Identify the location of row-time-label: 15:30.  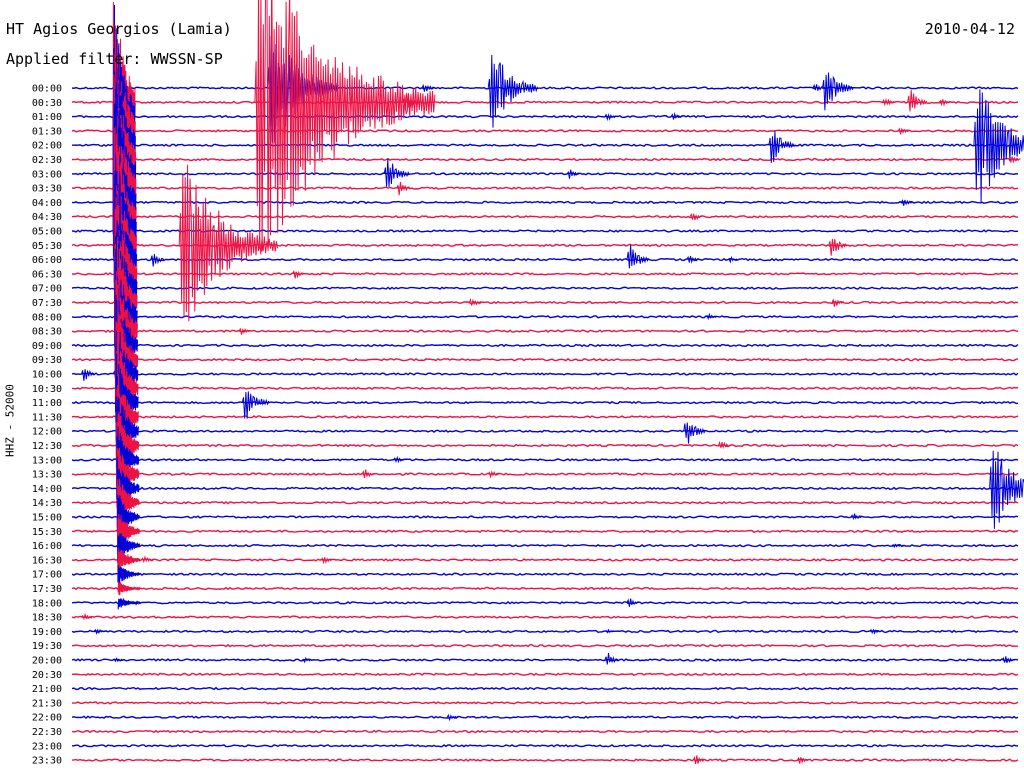
(47, 532).